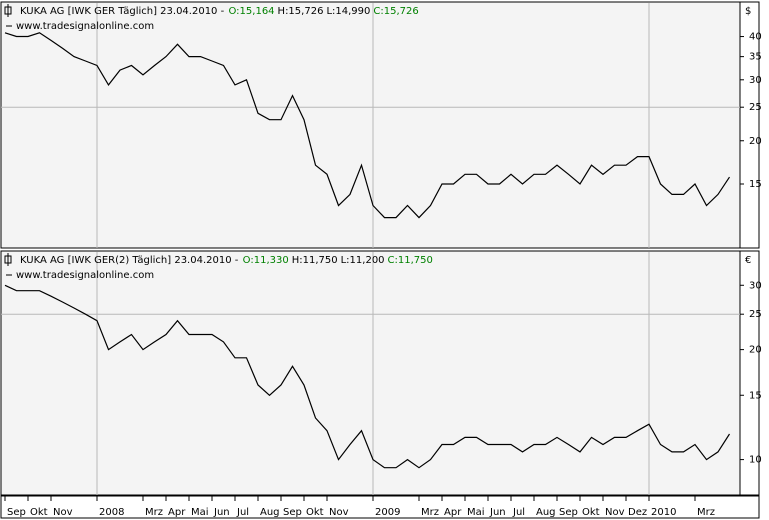  I want to click on y-tick-label: 35, so click(755, 57).